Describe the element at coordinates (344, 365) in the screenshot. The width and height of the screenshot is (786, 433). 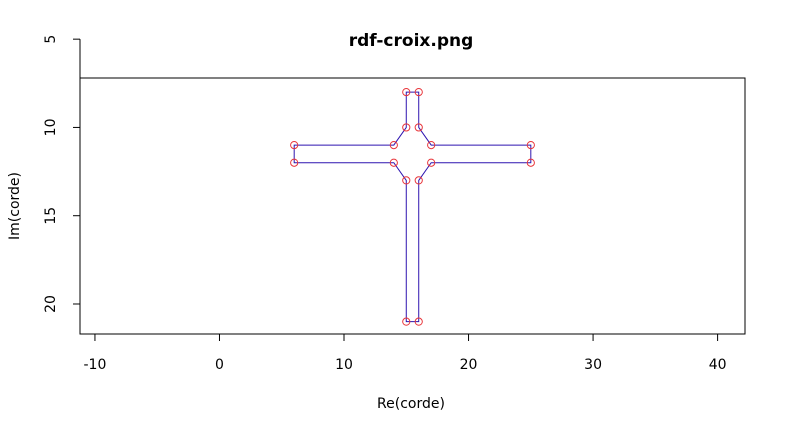
I see `x-tick-label: 10` at that location.